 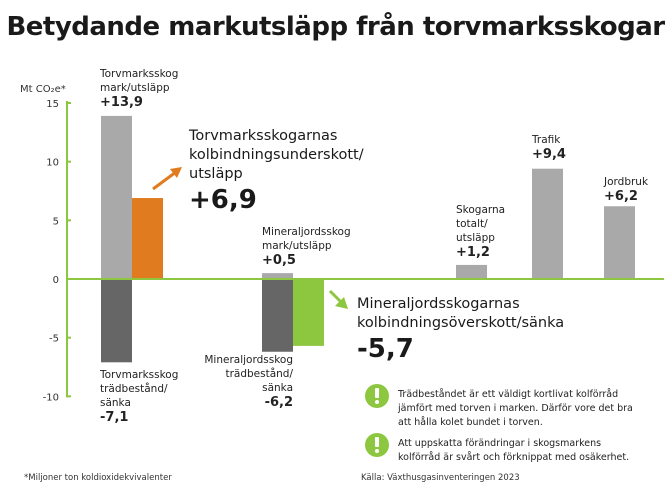 I want to click on value-label: +6,2, so click(x=621, y=196).